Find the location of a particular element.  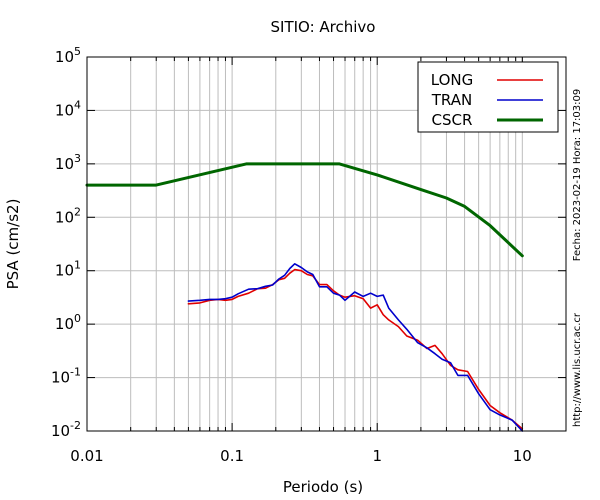

website-note: http://www.lis.ucr.ac.cr is located at coordinates (577, 369).